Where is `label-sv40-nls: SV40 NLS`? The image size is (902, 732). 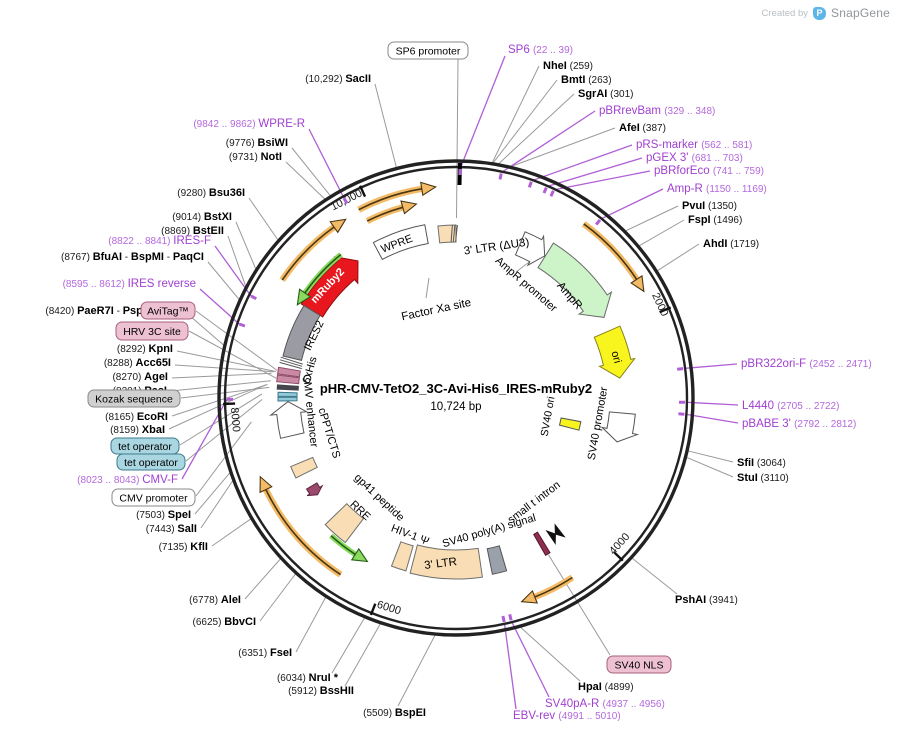 label-sv40-nls: SV40 NLS is located at coordinates (638, 665).